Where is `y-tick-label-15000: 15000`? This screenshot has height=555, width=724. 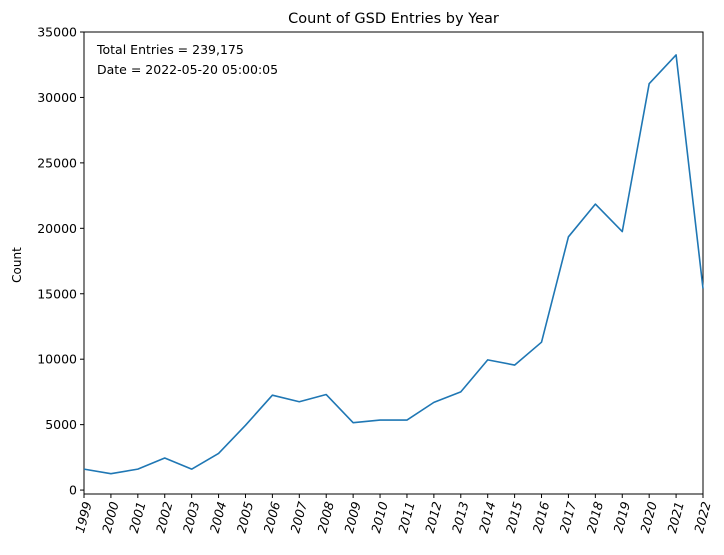 y-tick-label-15000: 15000 is located at coordinates (57, 293).